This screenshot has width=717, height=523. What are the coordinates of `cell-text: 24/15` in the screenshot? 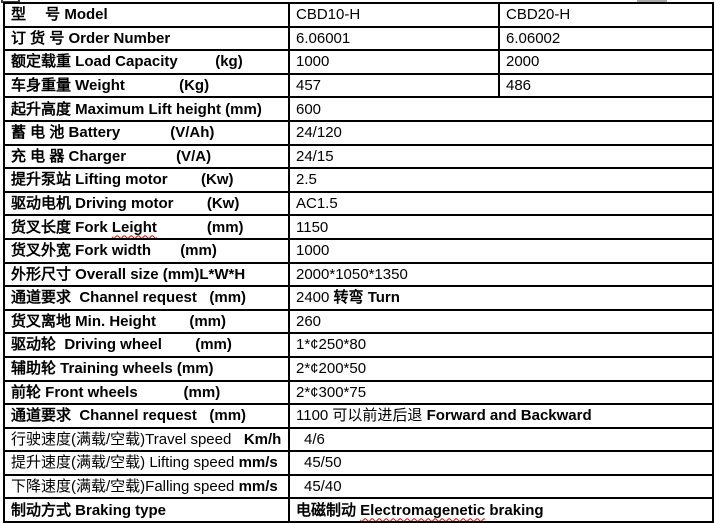 It's located at (315, 156).